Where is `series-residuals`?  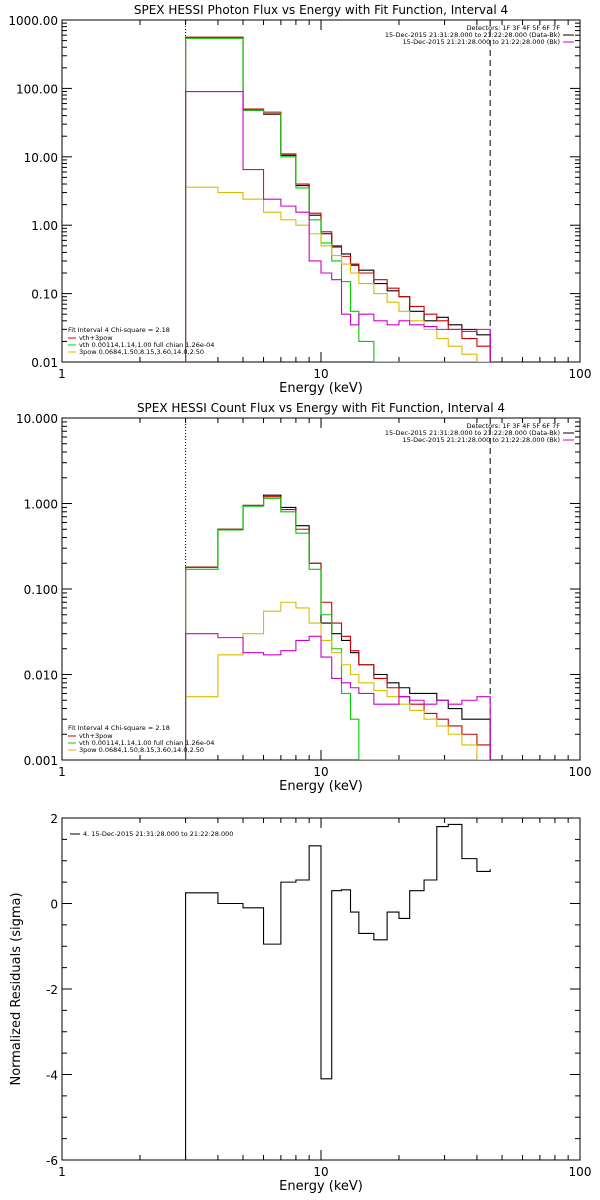
series-residuals is located at coordinates (338, 991).